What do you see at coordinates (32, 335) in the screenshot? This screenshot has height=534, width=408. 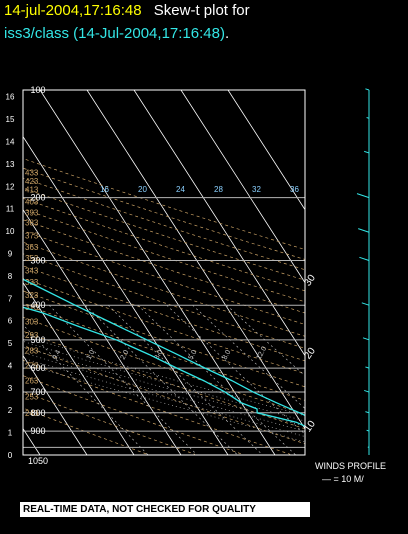 I see `dry-adiabat-label: 293` at bounding box center [32, 335].